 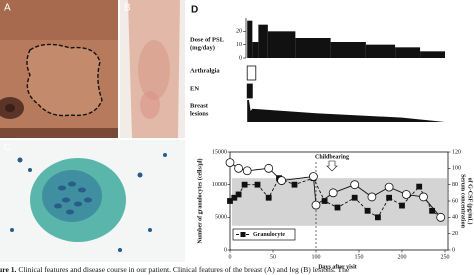 I want to click on x-tick-label: 50, so click(x=273, y=257).